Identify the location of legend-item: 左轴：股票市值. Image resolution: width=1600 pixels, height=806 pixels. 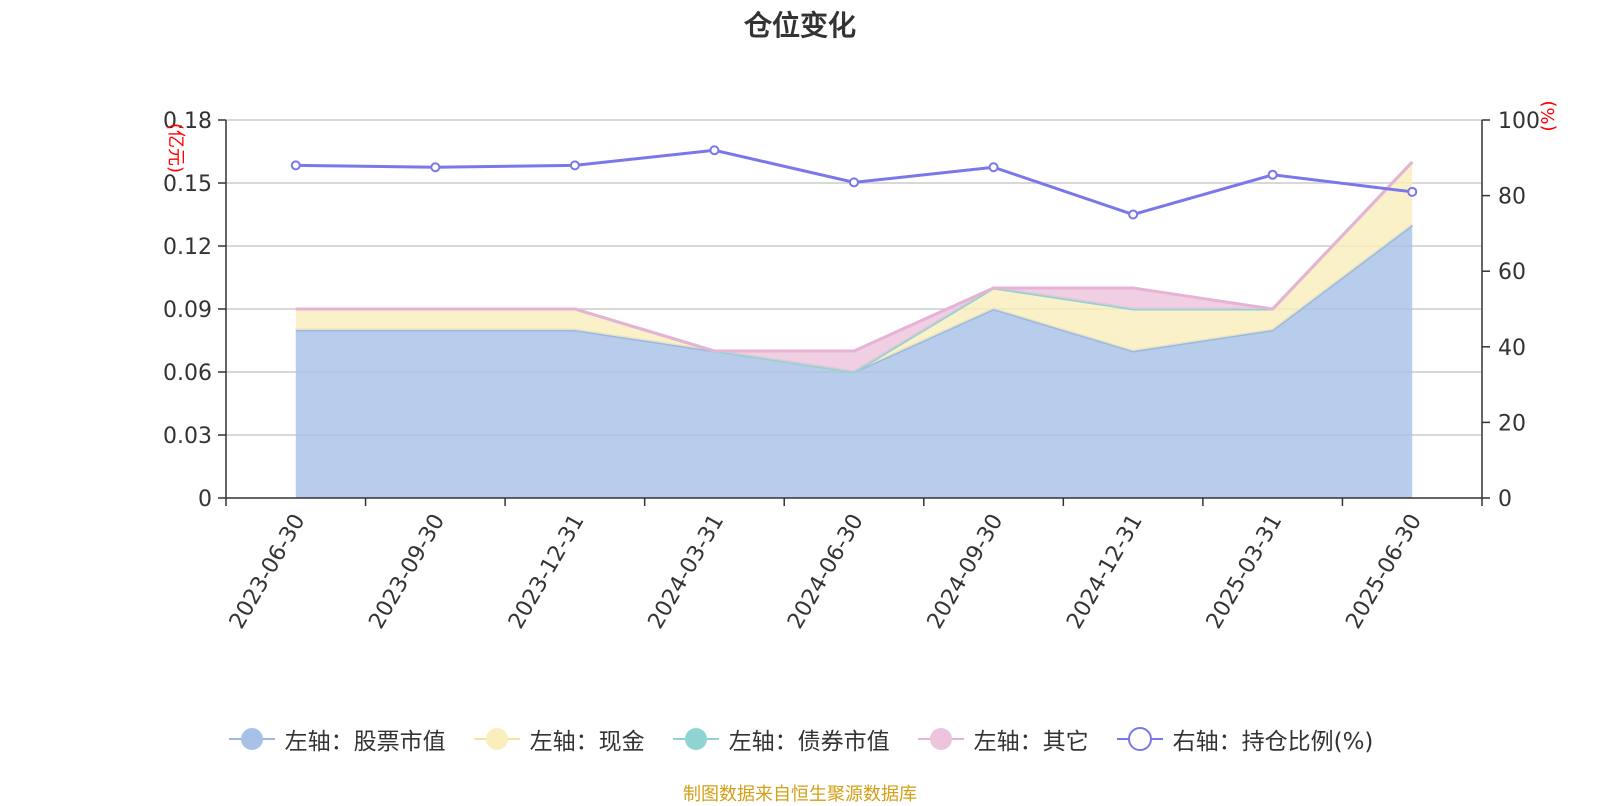
(336, 739).